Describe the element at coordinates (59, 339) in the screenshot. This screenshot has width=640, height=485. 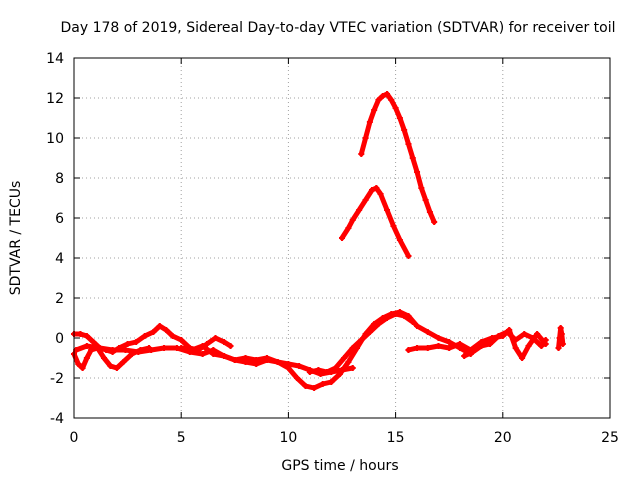
I see `y-tick-label: 0` at that location.